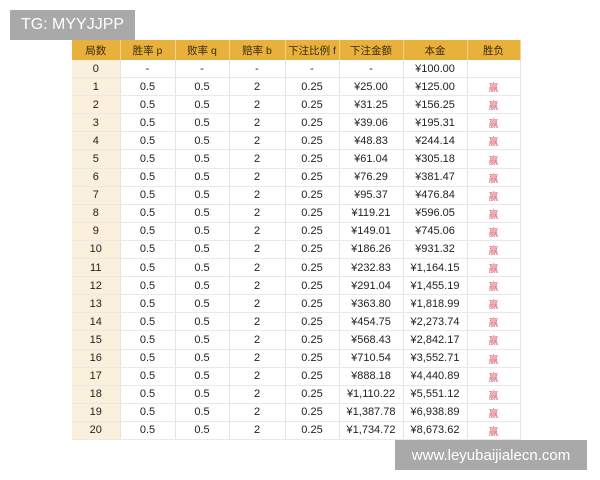  Describe the element at coordinates (491, 455) in the screenshot. I see `watermark-url: www.leyubaijialecn.com` at that location.